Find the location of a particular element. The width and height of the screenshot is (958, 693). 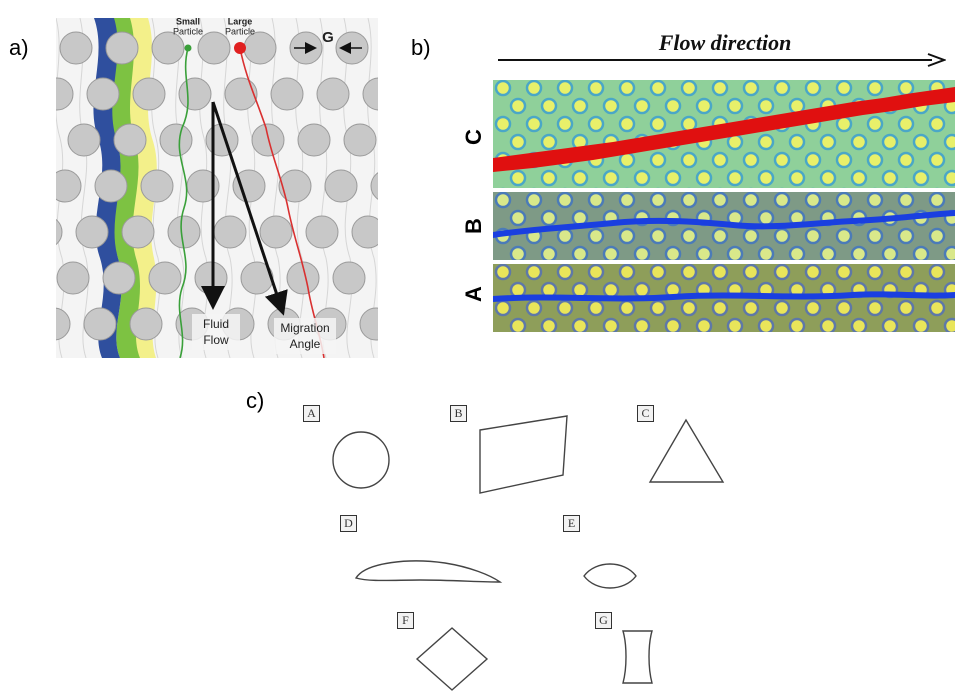

panel-b-label: b) is located at coordinates (421, 47).